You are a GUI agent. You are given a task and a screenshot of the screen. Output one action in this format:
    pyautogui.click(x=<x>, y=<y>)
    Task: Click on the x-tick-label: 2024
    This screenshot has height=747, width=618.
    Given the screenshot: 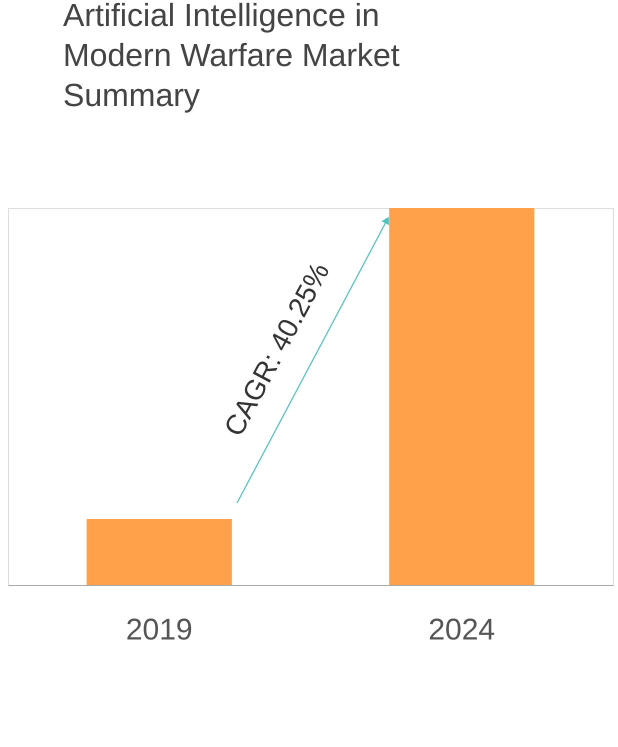 What is the action you would take?
    pyautogui.click(x=462, y=630)
    